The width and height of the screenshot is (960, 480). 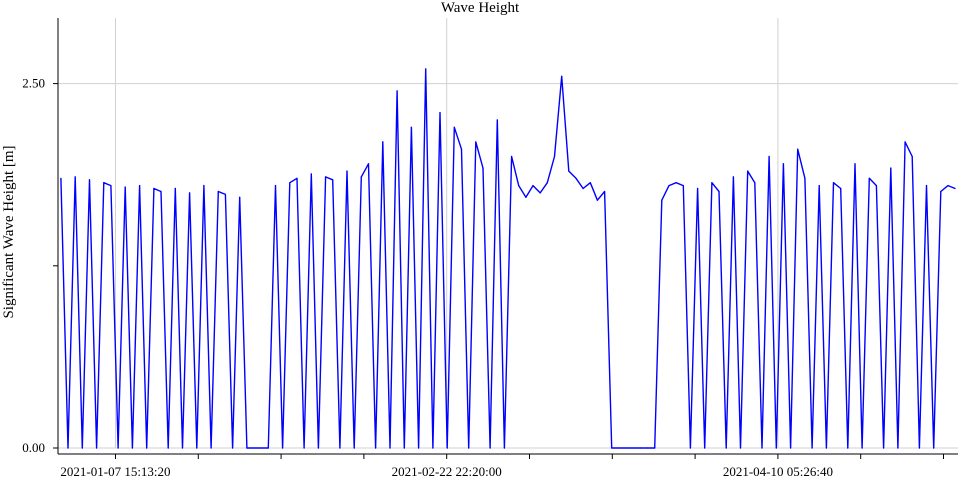 I want to click on y-tick-label: 2.50, so click(x=33, y=83).